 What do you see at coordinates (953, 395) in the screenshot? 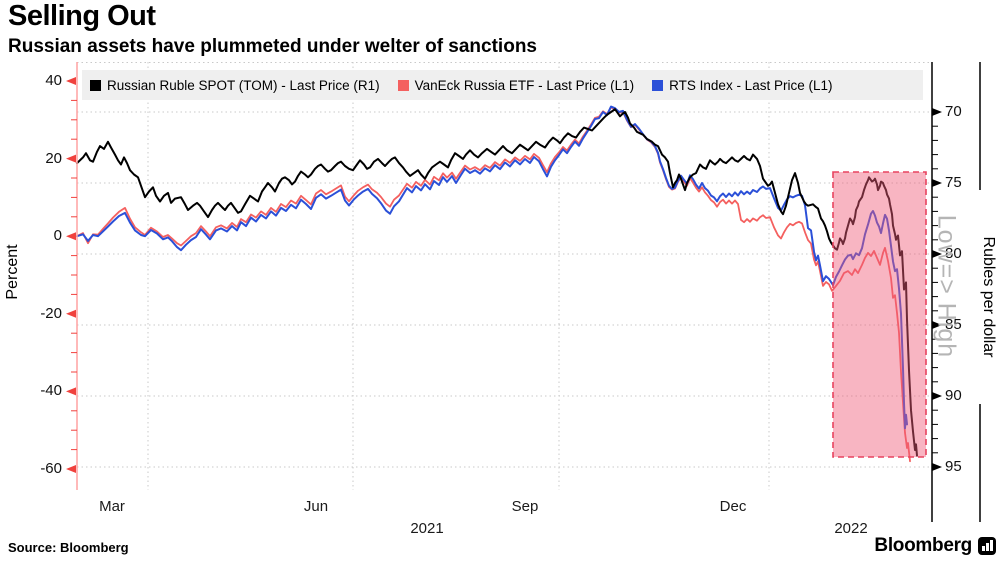
I see `right-axis-tick-label: 90` at bounding box center [953, 395].